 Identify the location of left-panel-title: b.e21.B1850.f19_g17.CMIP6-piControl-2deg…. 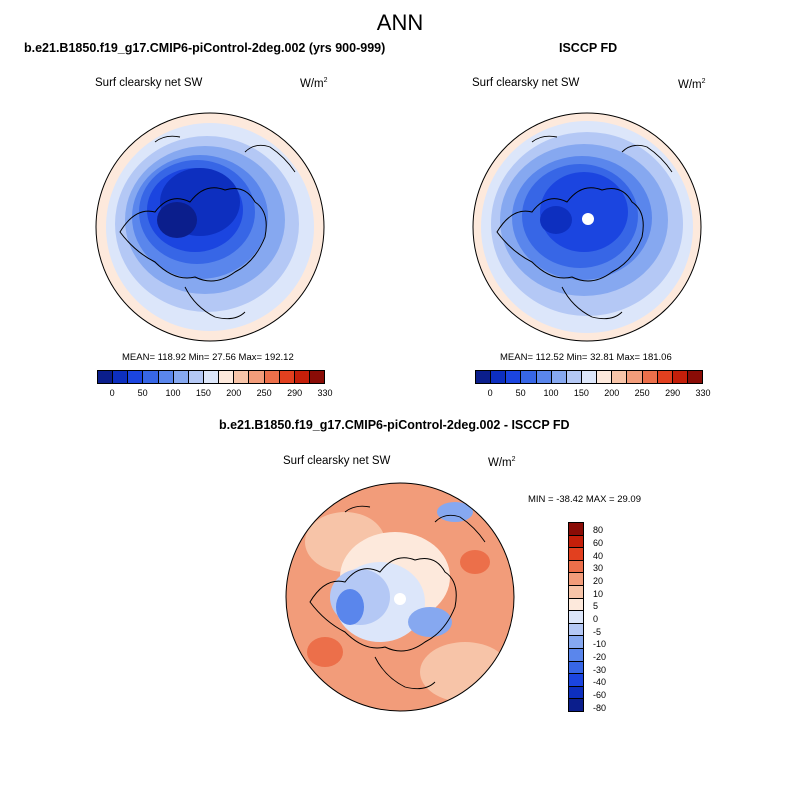
(205, 48).